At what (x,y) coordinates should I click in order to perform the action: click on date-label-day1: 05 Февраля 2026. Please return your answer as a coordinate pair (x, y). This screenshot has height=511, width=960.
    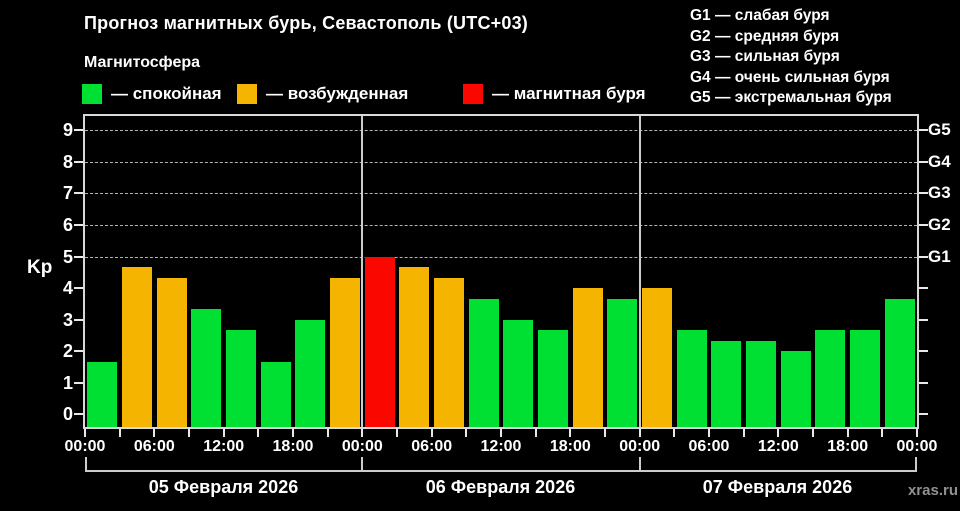
    Looking at the image, I should click on (223, 487).